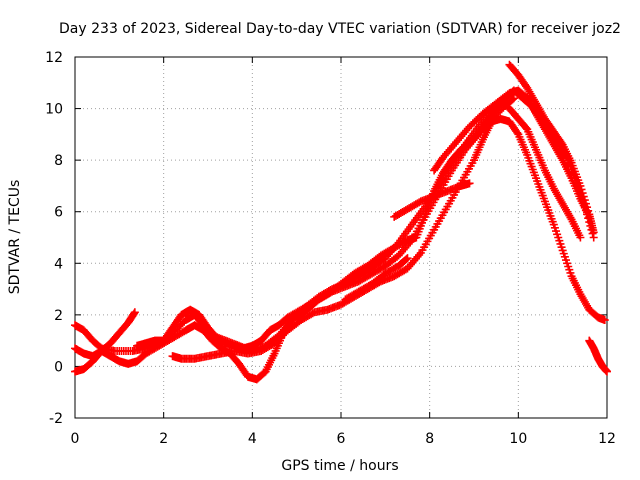 This screenshot has height=480, width=640. What do you see at coordinates (56, 419) in the screenshot?
I see `y-tick-label: -2` at bounding box center [56, 419].